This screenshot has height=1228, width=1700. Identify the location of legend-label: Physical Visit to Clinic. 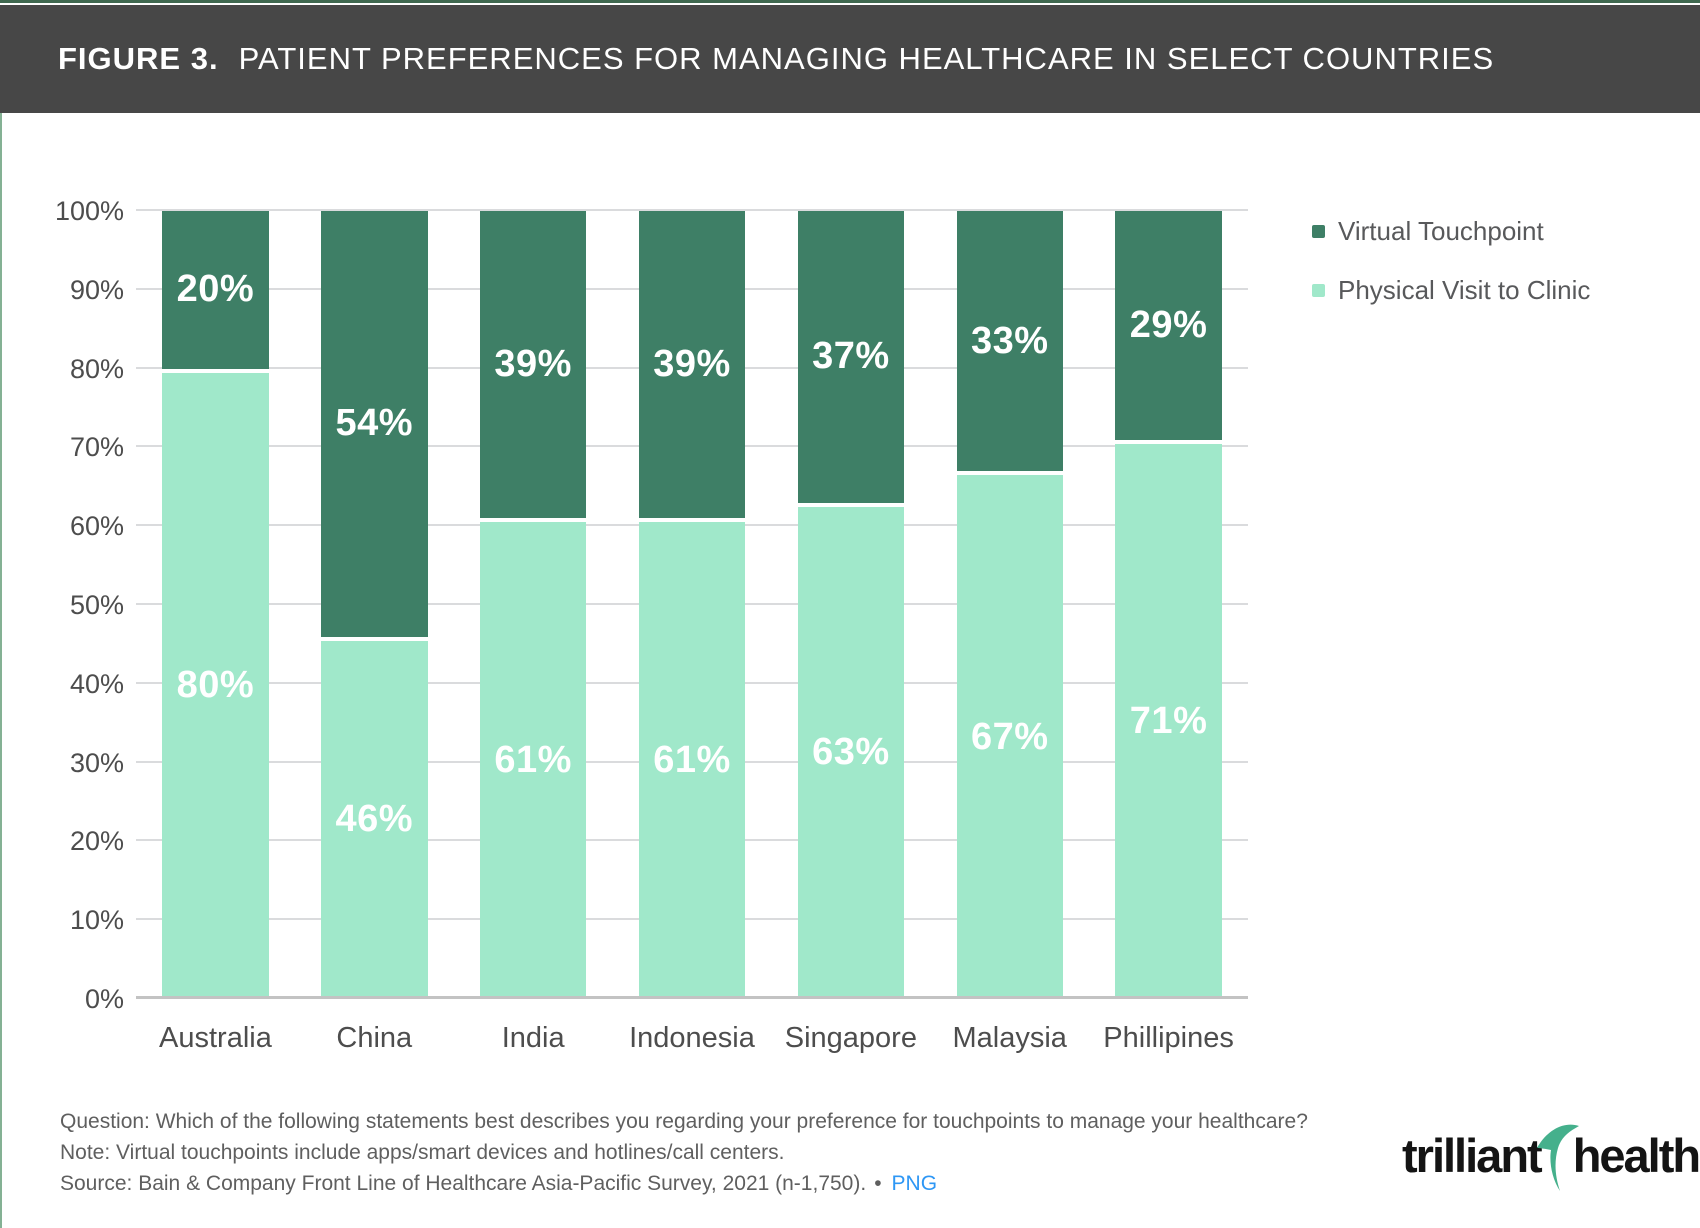
(1464, 290).